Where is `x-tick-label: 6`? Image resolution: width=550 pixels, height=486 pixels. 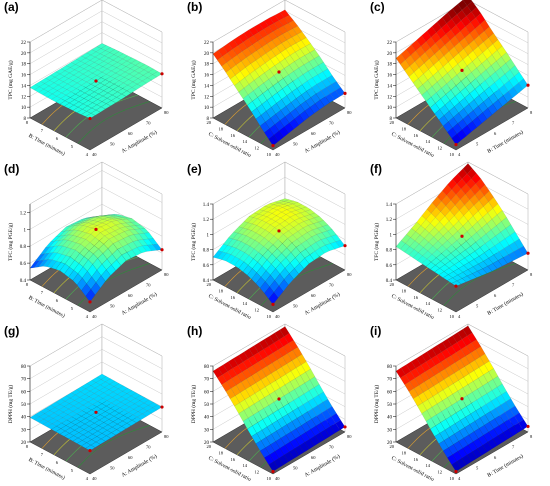
x-tick-label: 6 is located at coordinates (495, 133).